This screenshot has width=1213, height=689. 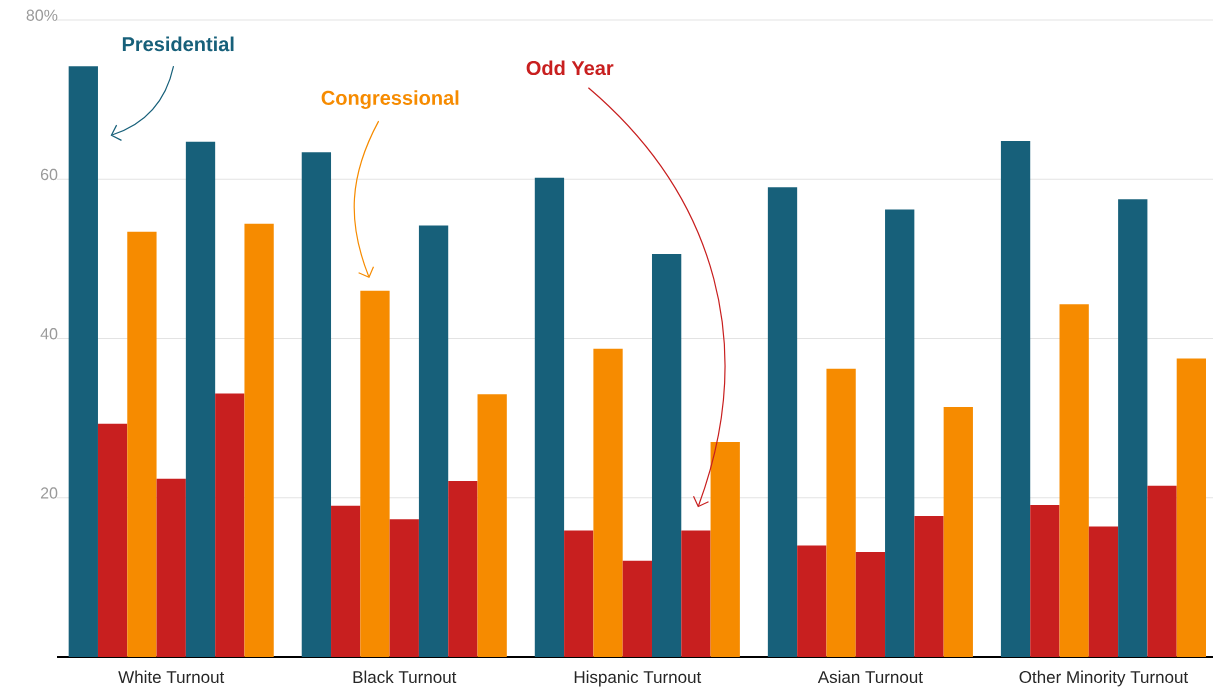 I want to click on y-tick-label: 60, so click(x=49, y=174).